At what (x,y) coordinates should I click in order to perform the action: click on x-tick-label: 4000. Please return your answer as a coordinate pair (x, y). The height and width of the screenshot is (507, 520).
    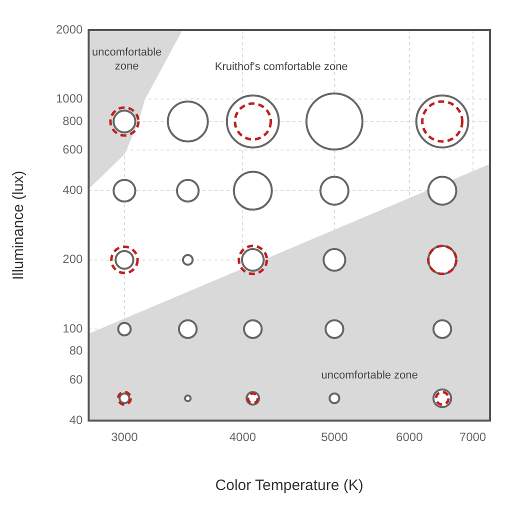
    Looking at the image, I should click on (242, 437).